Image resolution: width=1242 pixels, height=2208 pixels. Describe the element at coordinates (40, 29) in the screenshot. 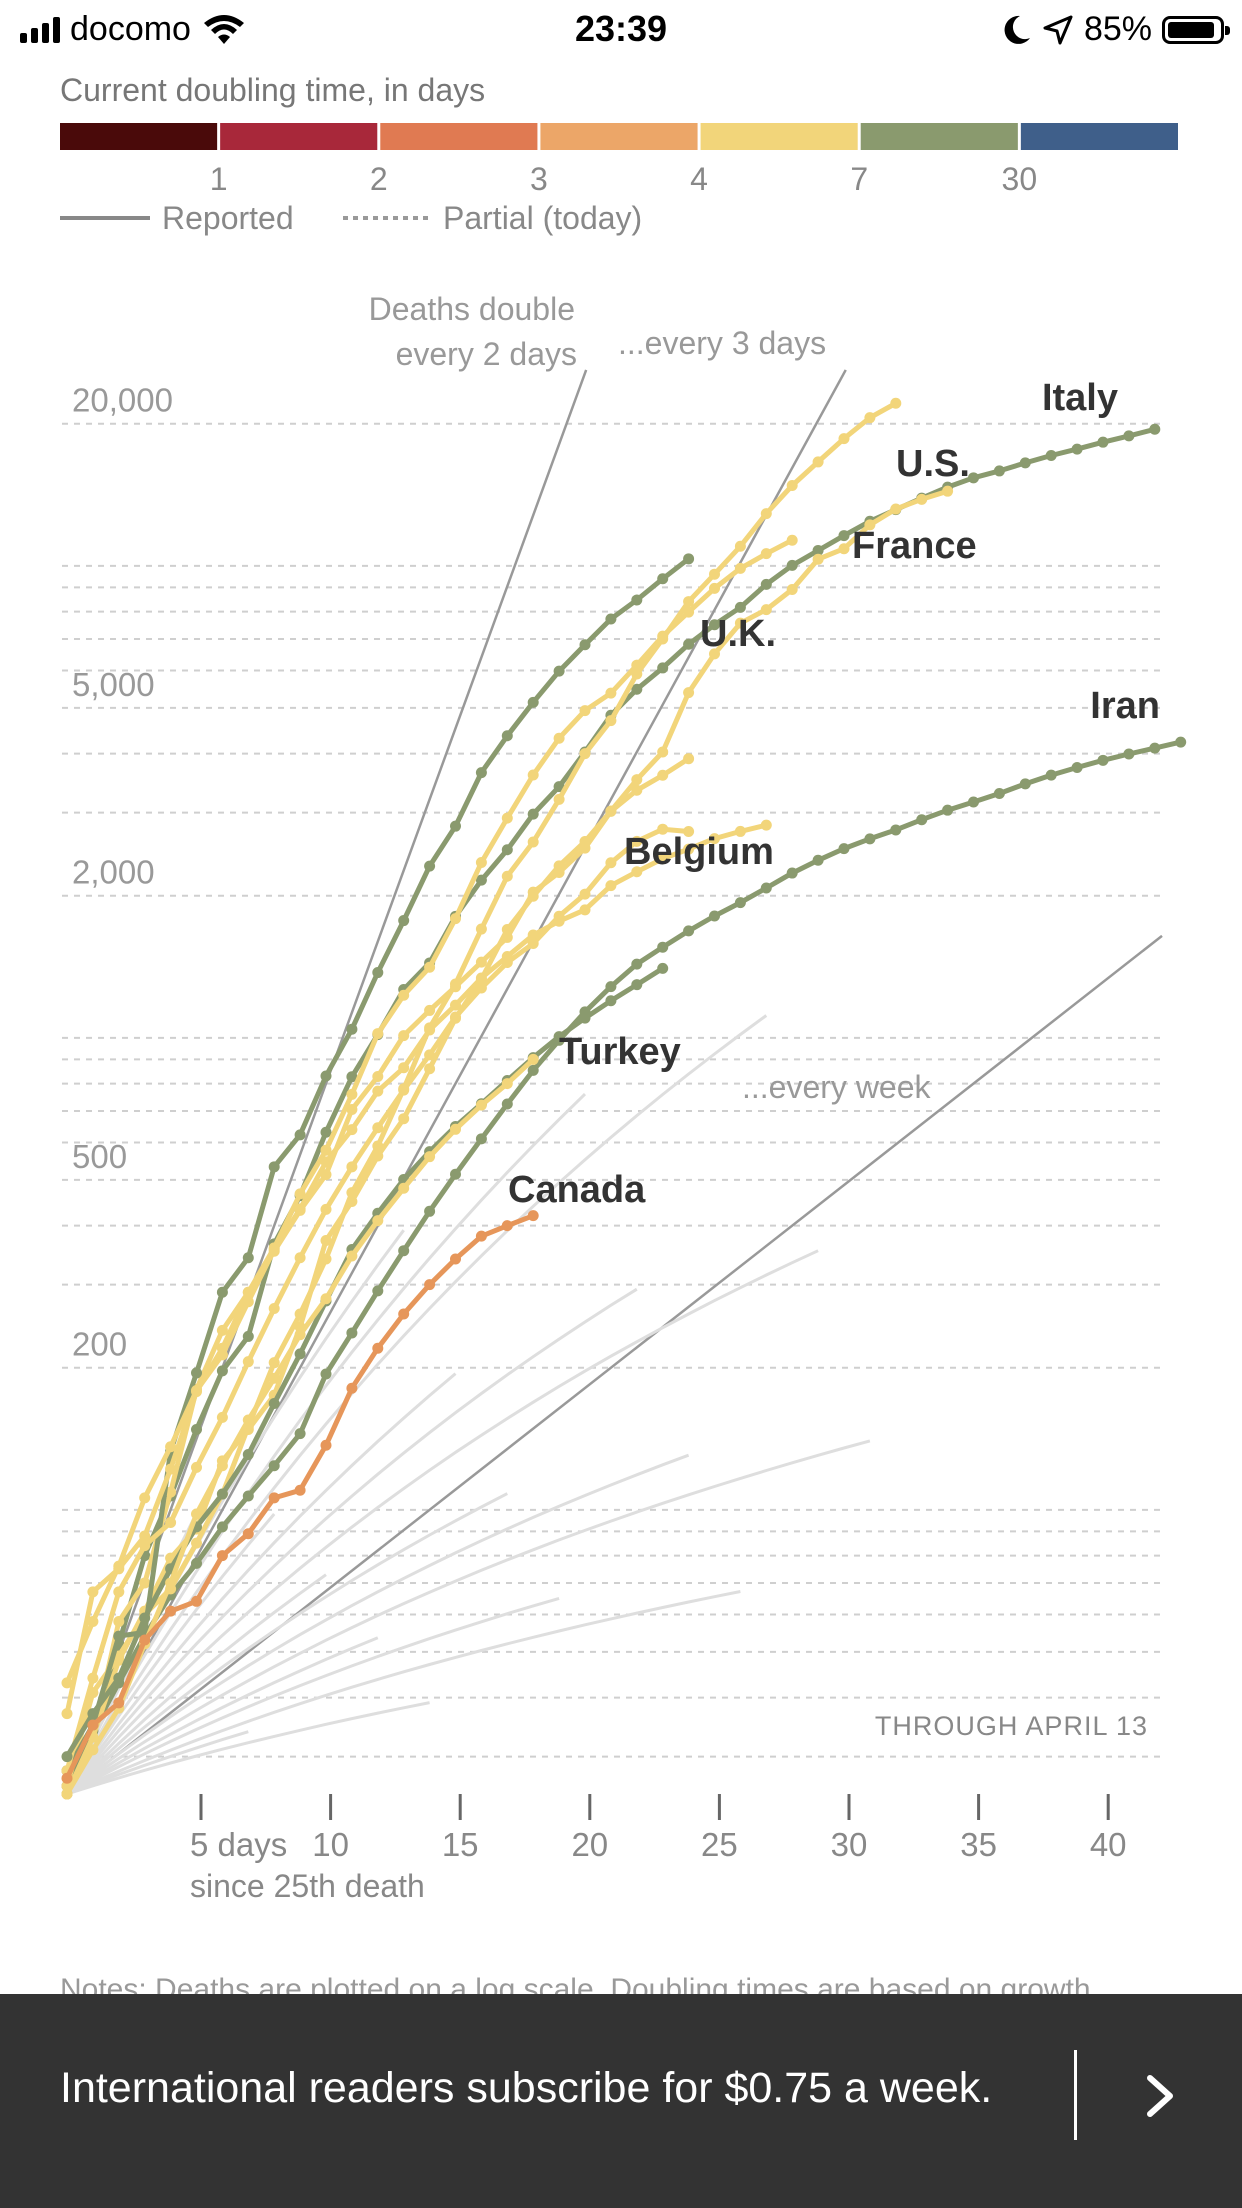

I see `signal-strength-icon` at that location.